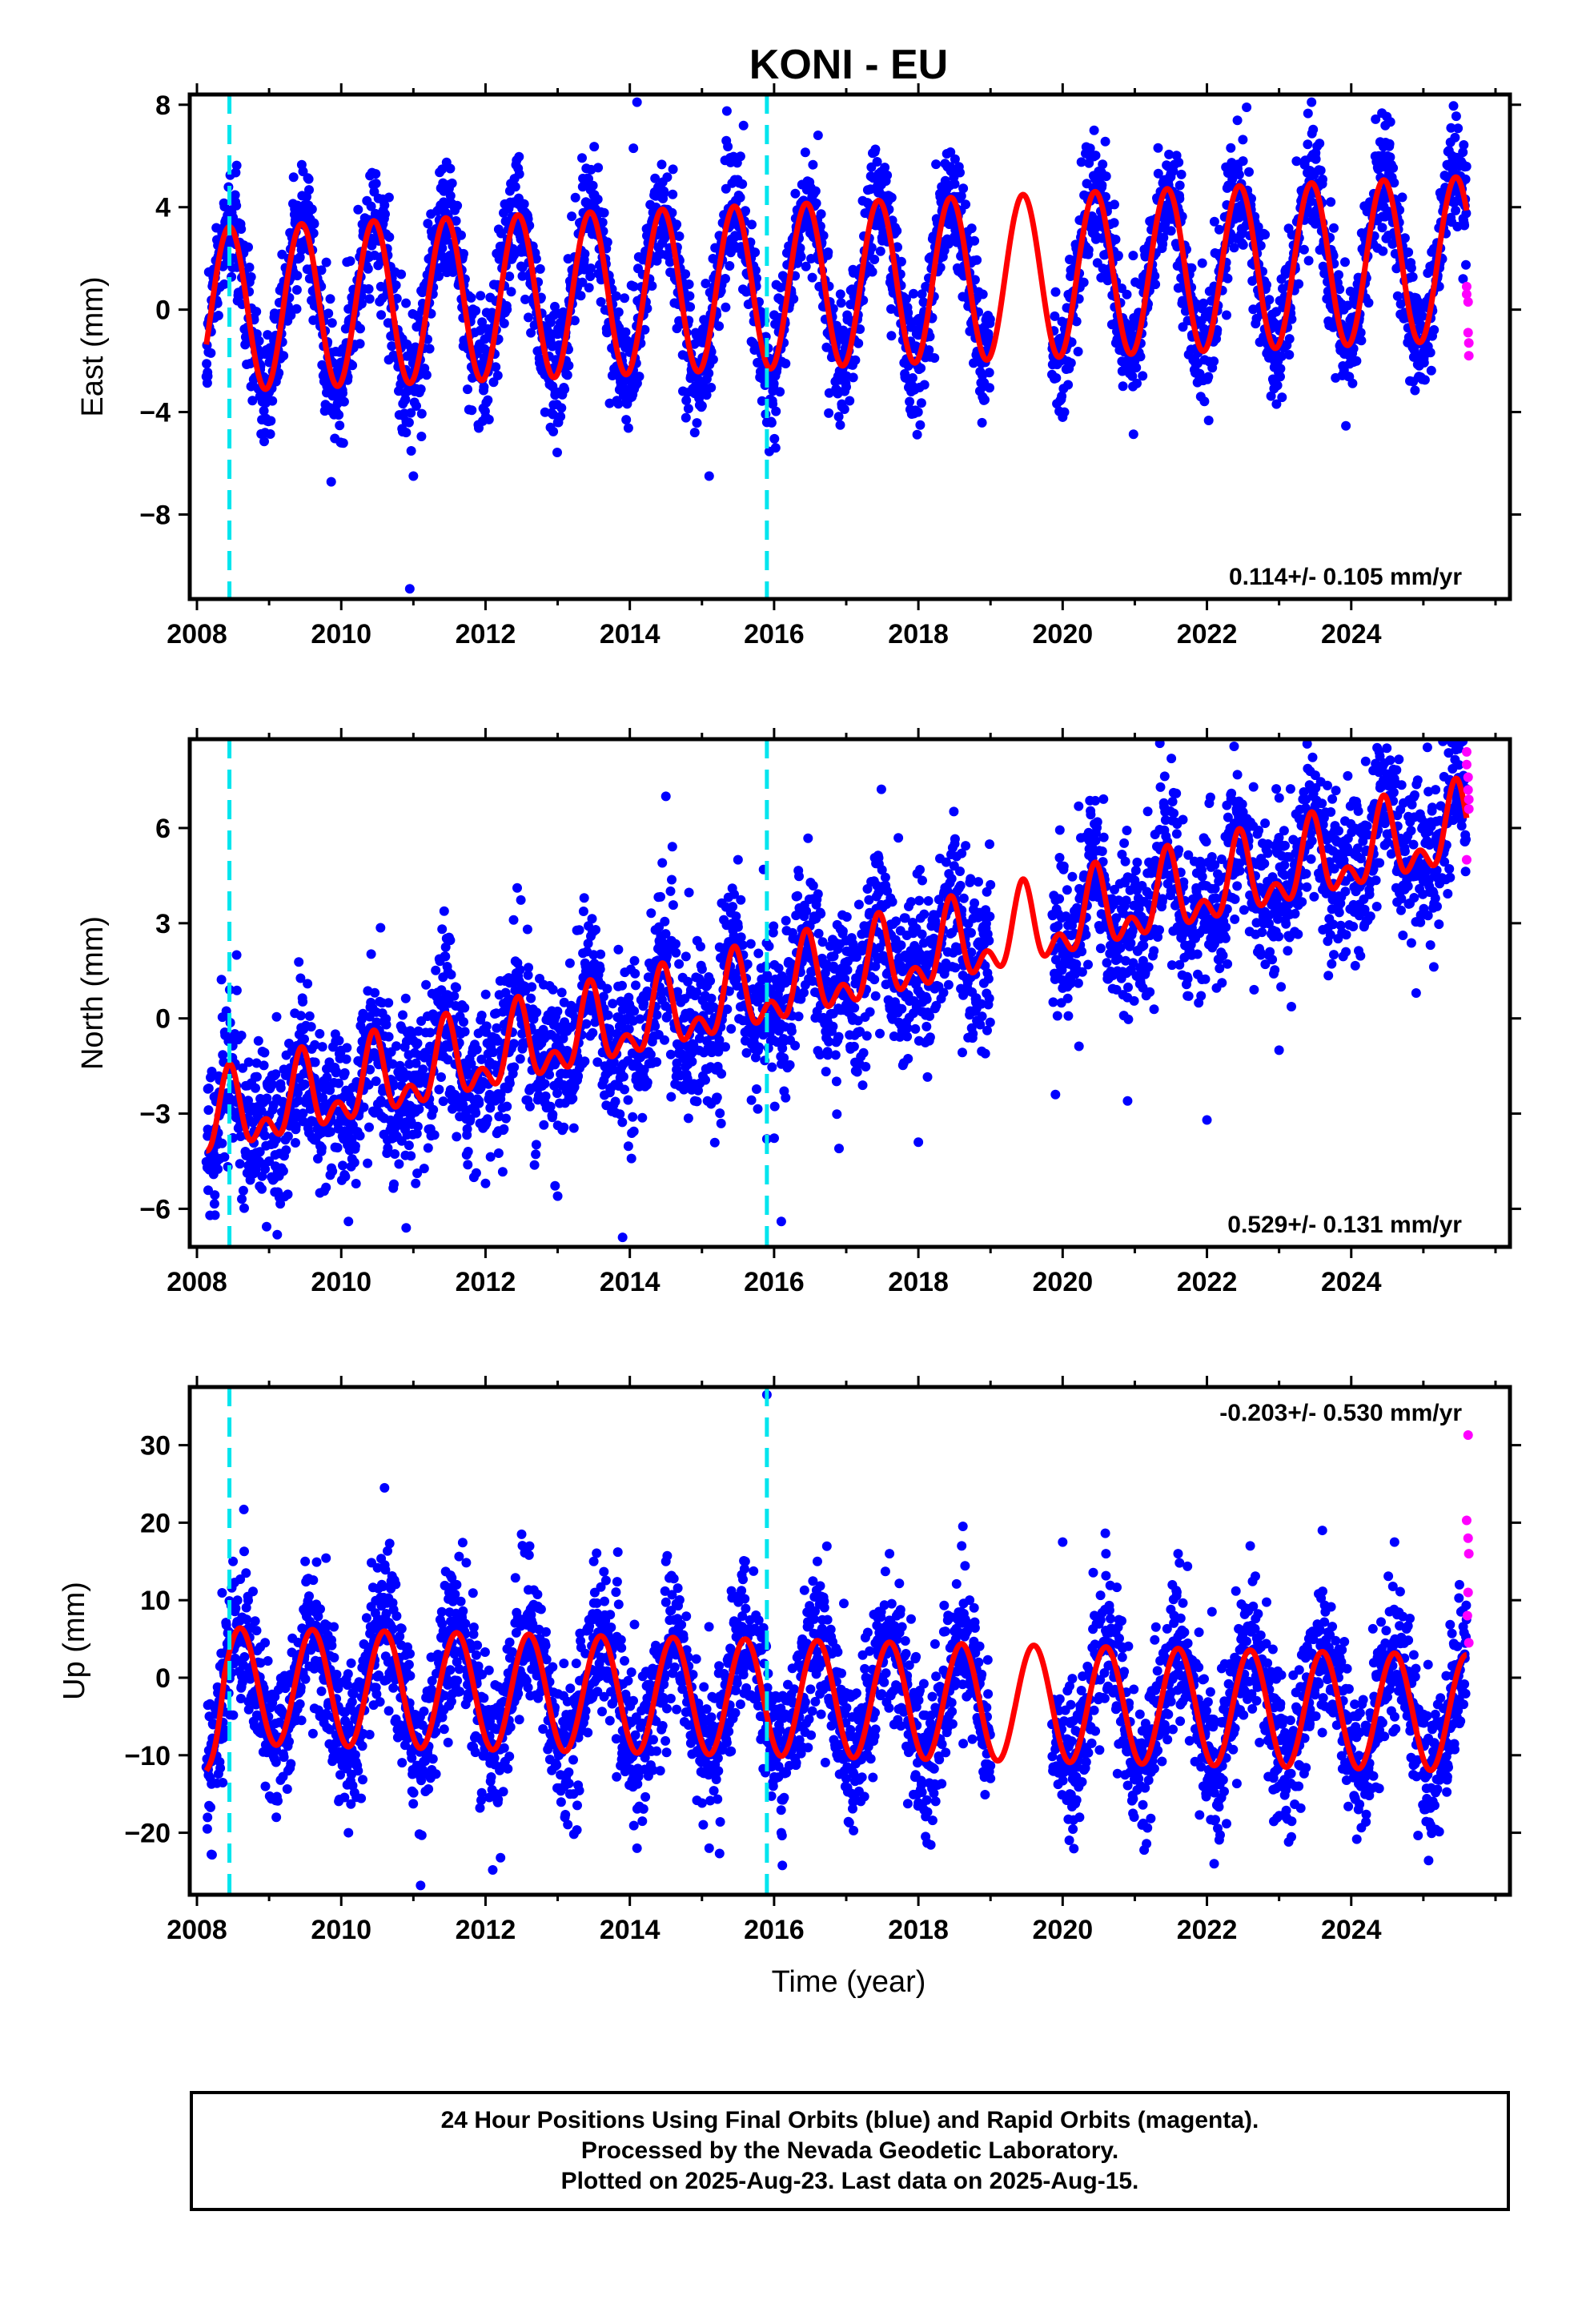  I want to click on x-tick-label: 2014, so click(630, 634).